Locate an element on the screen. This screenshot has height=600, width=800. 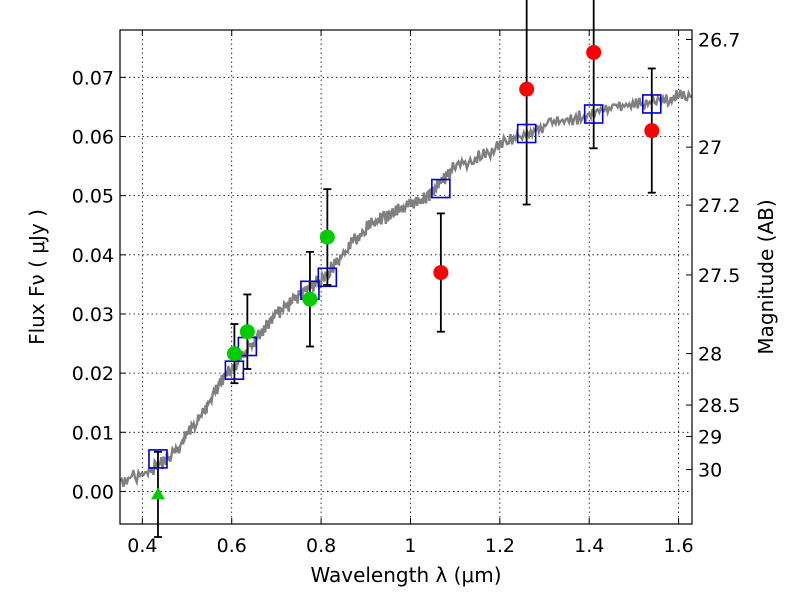
y-tick-label: 0.02 is located at coordinates (93, 374).